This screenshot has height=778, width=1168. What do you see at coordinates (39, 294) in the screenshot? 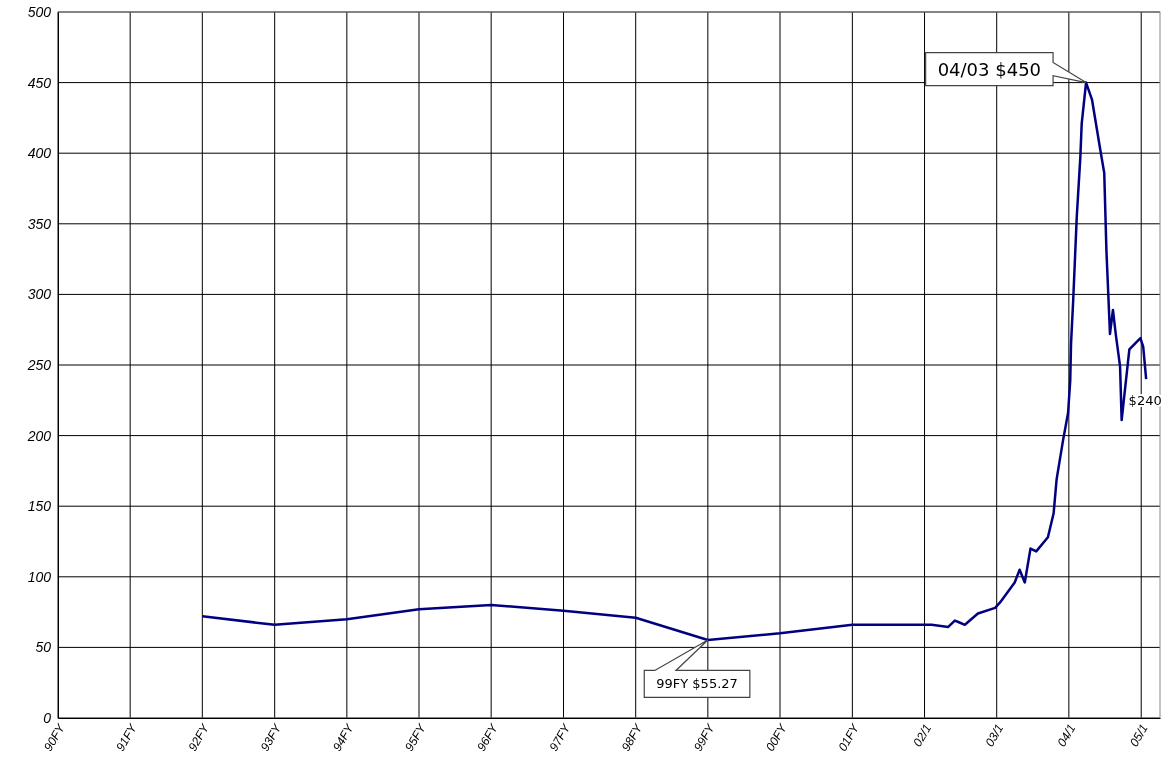
I see `y-tick-label: 300` at bounding box center [39, 294].